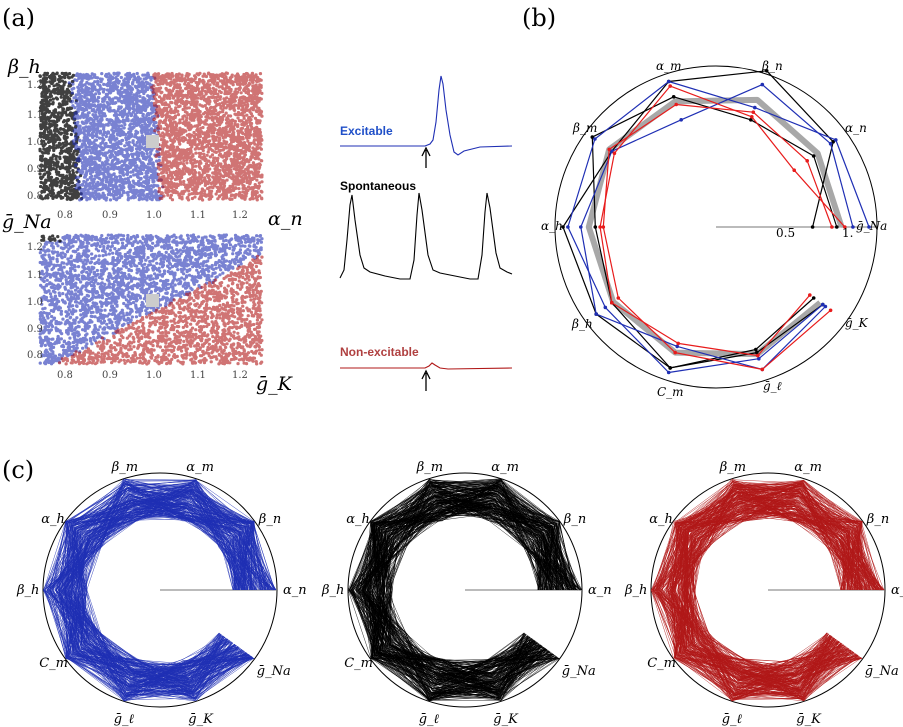 This screenshot has width=903, height=727. What do you see at coordinates (275, 384) in the screenshot?
I see `scatter-bottom-xlabel: ḡ_K` at bounding box center [275, 384].